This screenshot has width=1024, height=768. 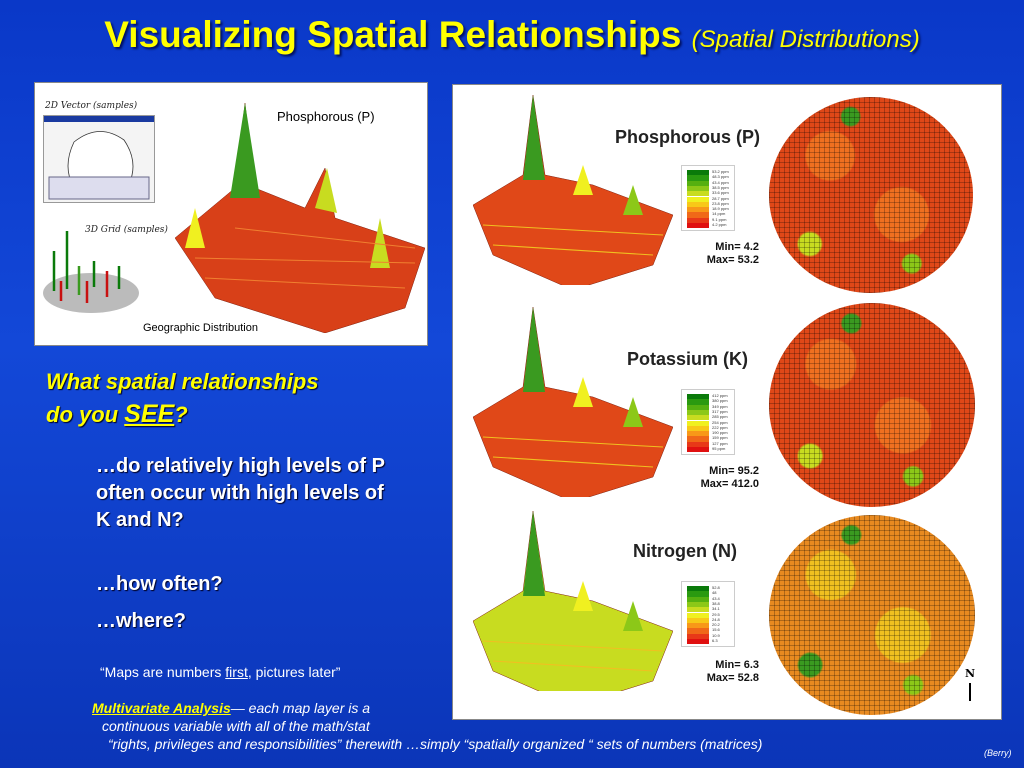 I want to click on legend-value: 6.3, so click(x=715, y=640).